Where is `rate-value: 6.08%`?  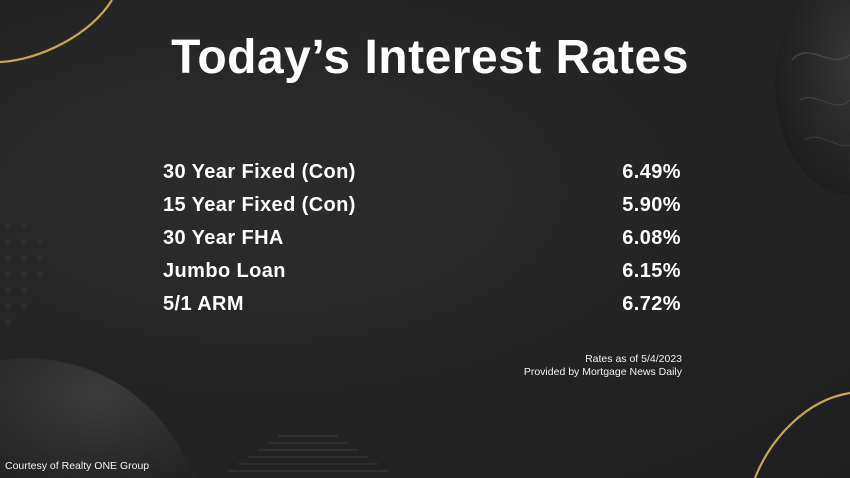 rate-value: 6.08% is located at coordinates (651, 238).